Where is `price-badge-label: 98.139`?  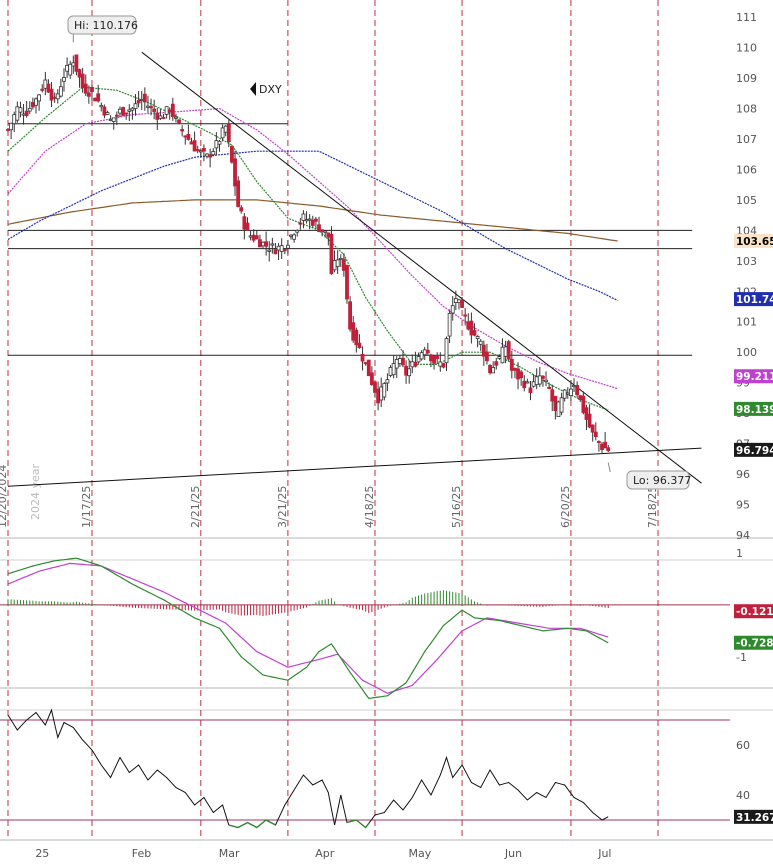
price-badge-label: 98.139 is located at coordinates (754, 410).